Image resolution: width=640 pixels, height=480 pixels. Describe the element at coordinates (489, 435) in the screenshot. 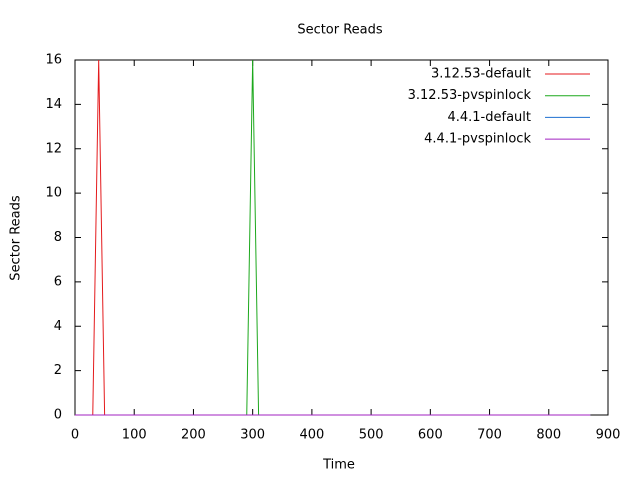

I see `x-tick-label: 700` at that location.